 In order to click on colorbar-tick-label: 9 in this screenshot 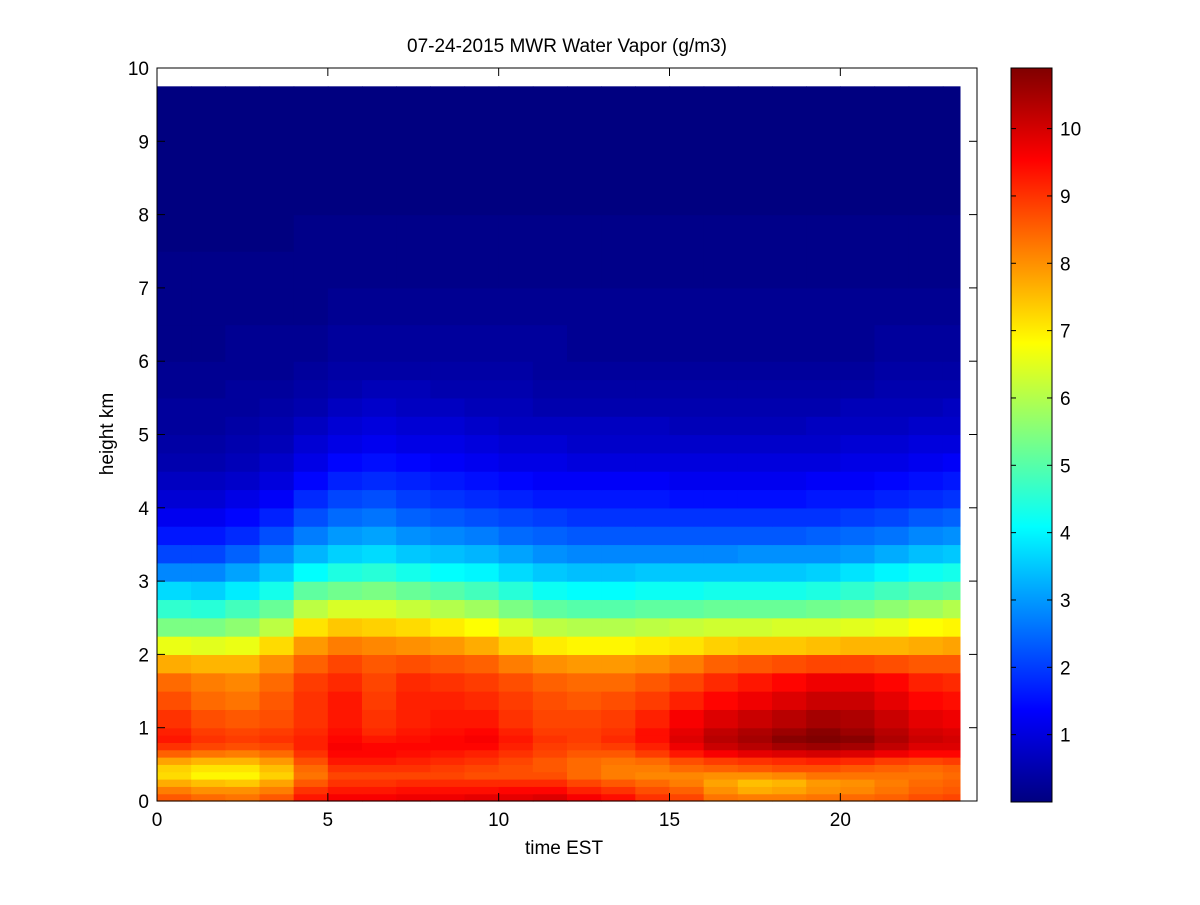, I will do `click(1065, 197)`.